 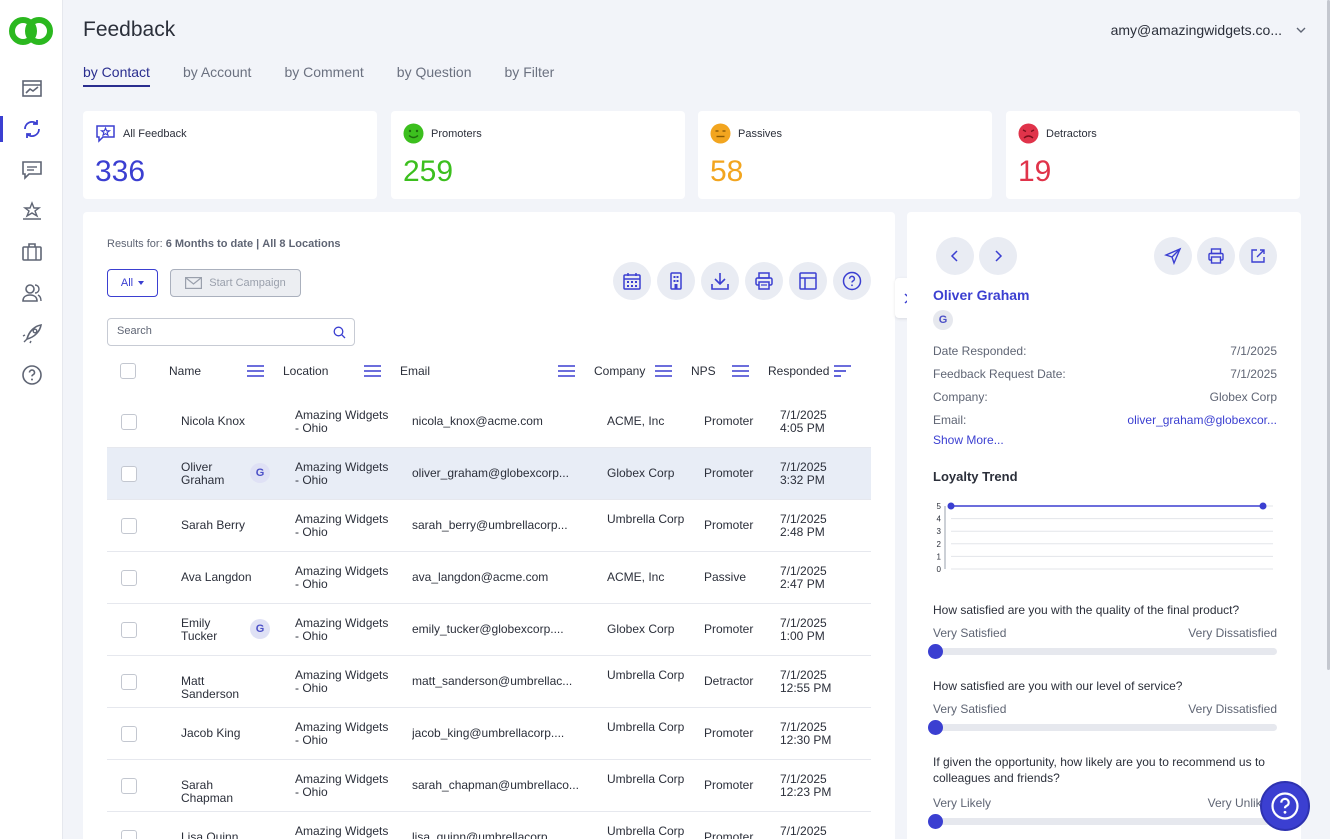 I want to click on help-button, so click(x=852, y=281).